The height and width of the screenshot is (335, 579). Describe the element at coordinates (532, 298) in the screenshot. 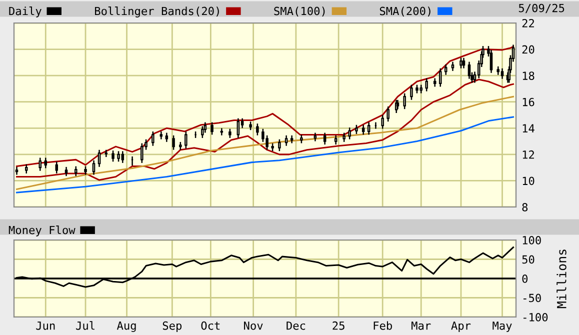

I see `y-tick-label: -50` at that location.